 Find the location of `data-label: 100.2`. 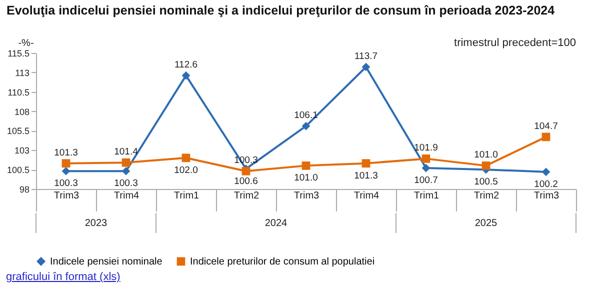

data-label: 100.2 is located at coordinates (546, 184).